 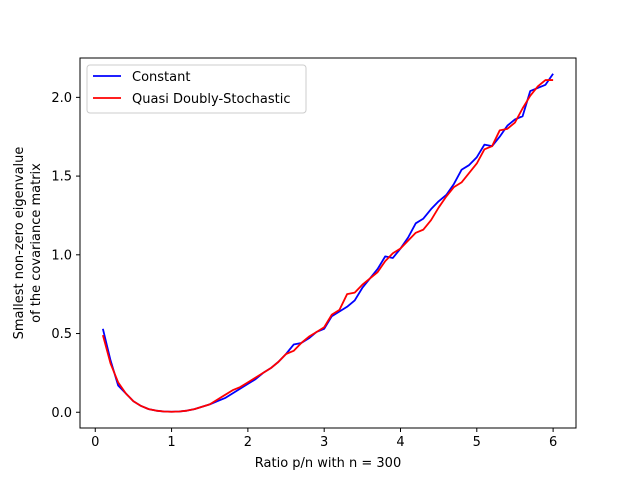 What do you see at coordinates (553, 442) in the screenshot?
I see `x-tick-label: 6` at bounding box center [553, 442].